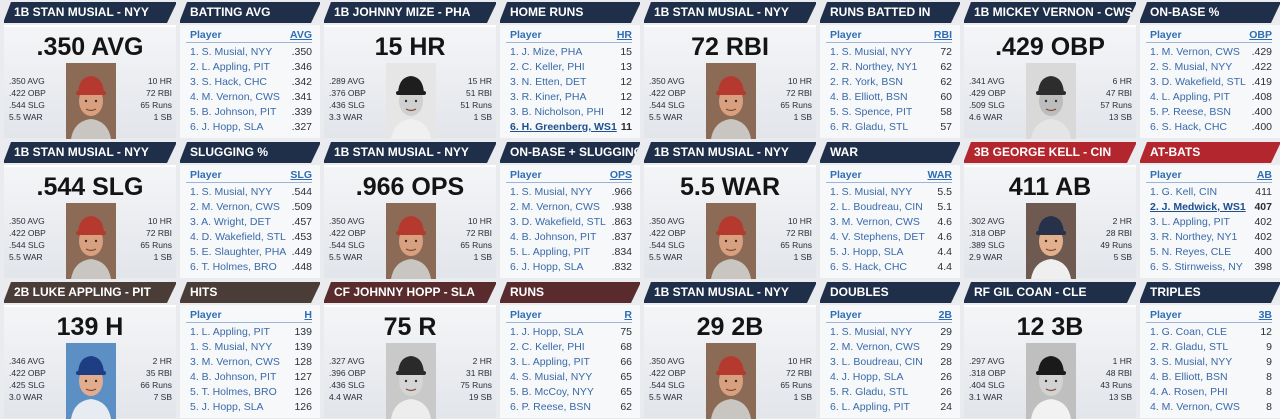 The image size is (1280, 419). Describe the element at coordinates (1196, 267) in the screenshot. I see `leader-name: 6. S. Stirnweiss, NY` at that location.